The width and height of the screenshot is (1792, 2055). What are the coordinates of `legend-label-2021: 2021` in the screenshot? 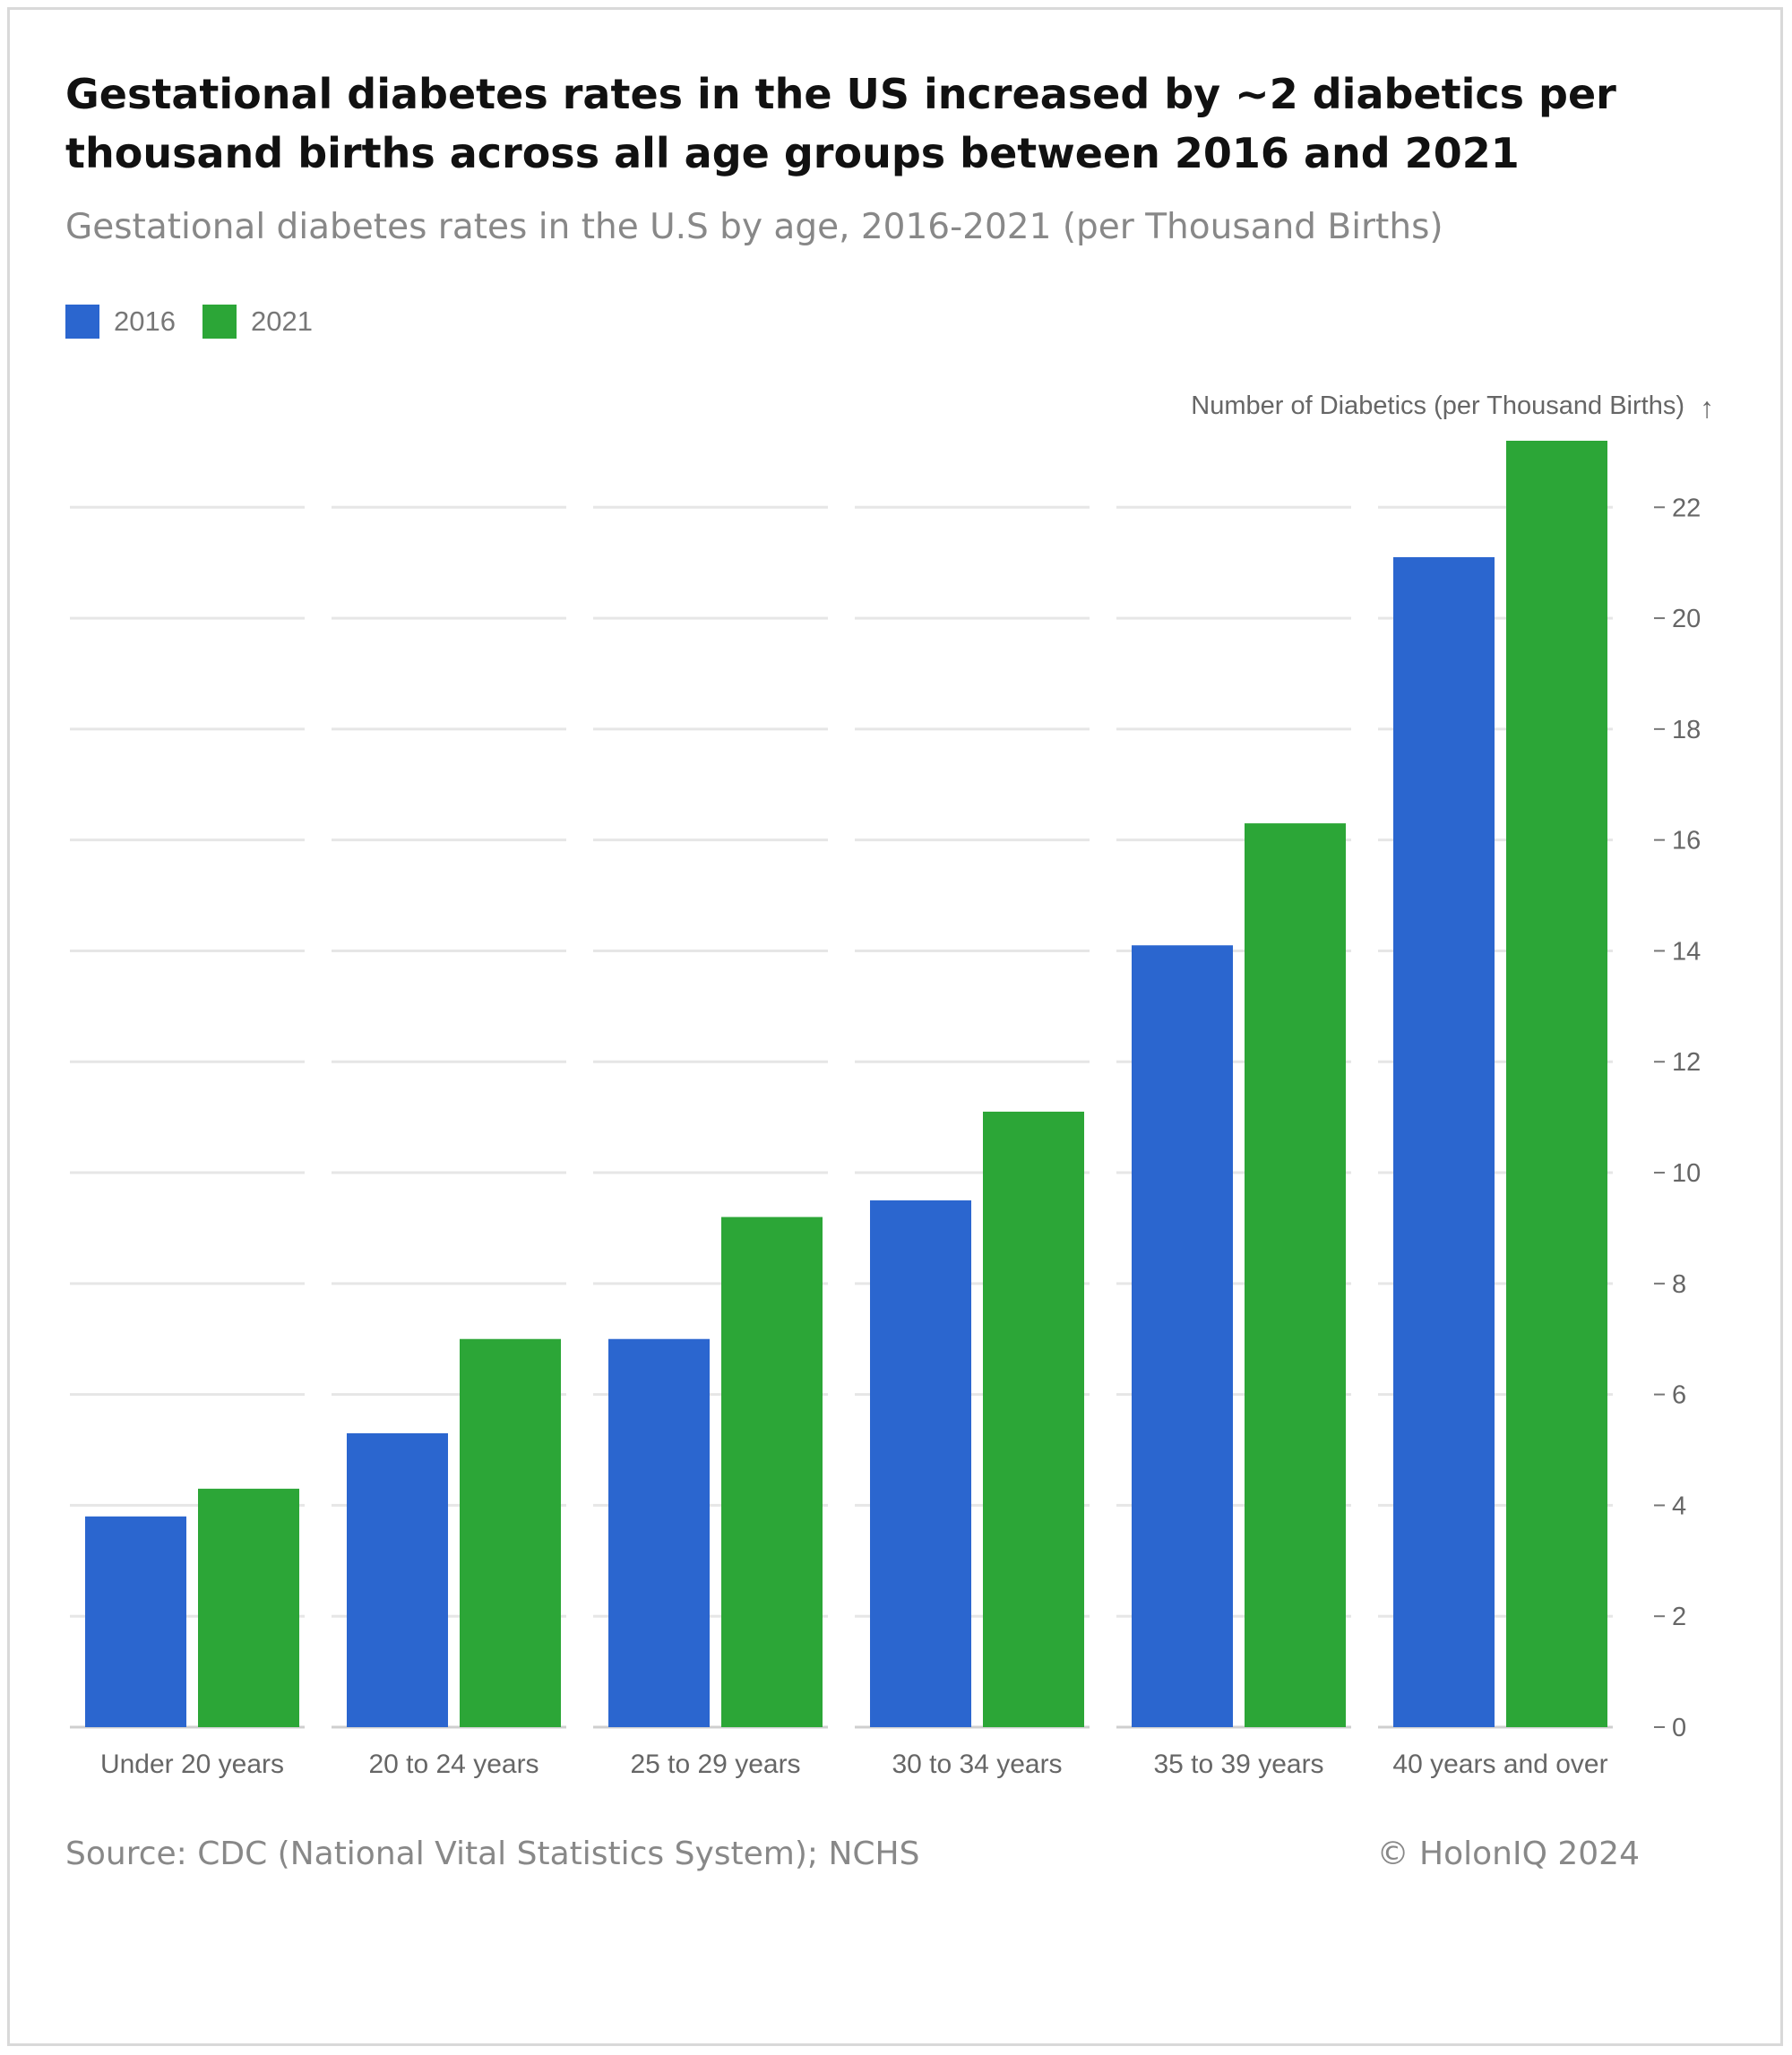 It's located at (281, 321).